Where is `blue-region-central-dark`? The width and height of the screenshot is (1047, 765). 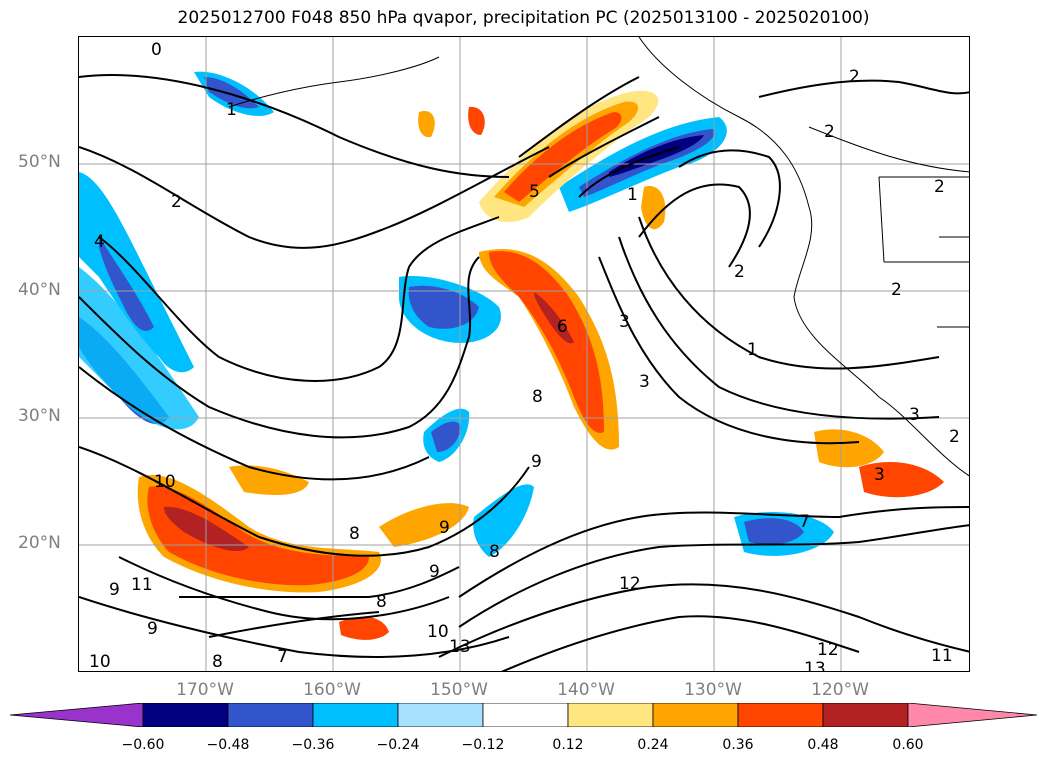
blue-region-central-dark is located at coordinates (443, 307).